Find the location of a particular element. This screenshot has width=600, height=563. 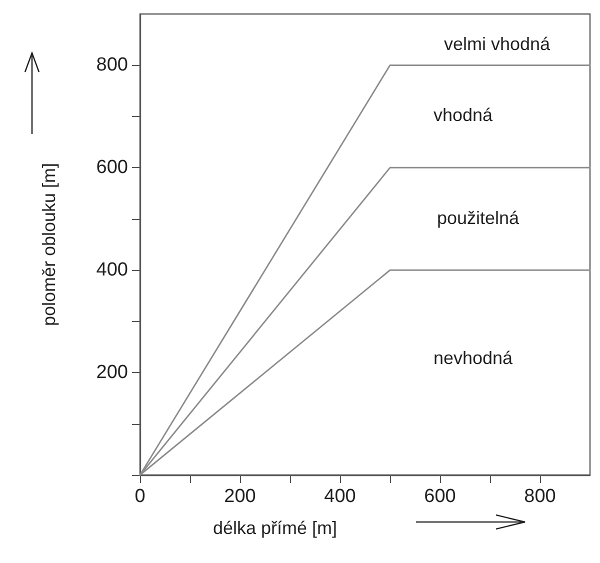

y-tick-label: 400 is located at coordinates (112, 270).